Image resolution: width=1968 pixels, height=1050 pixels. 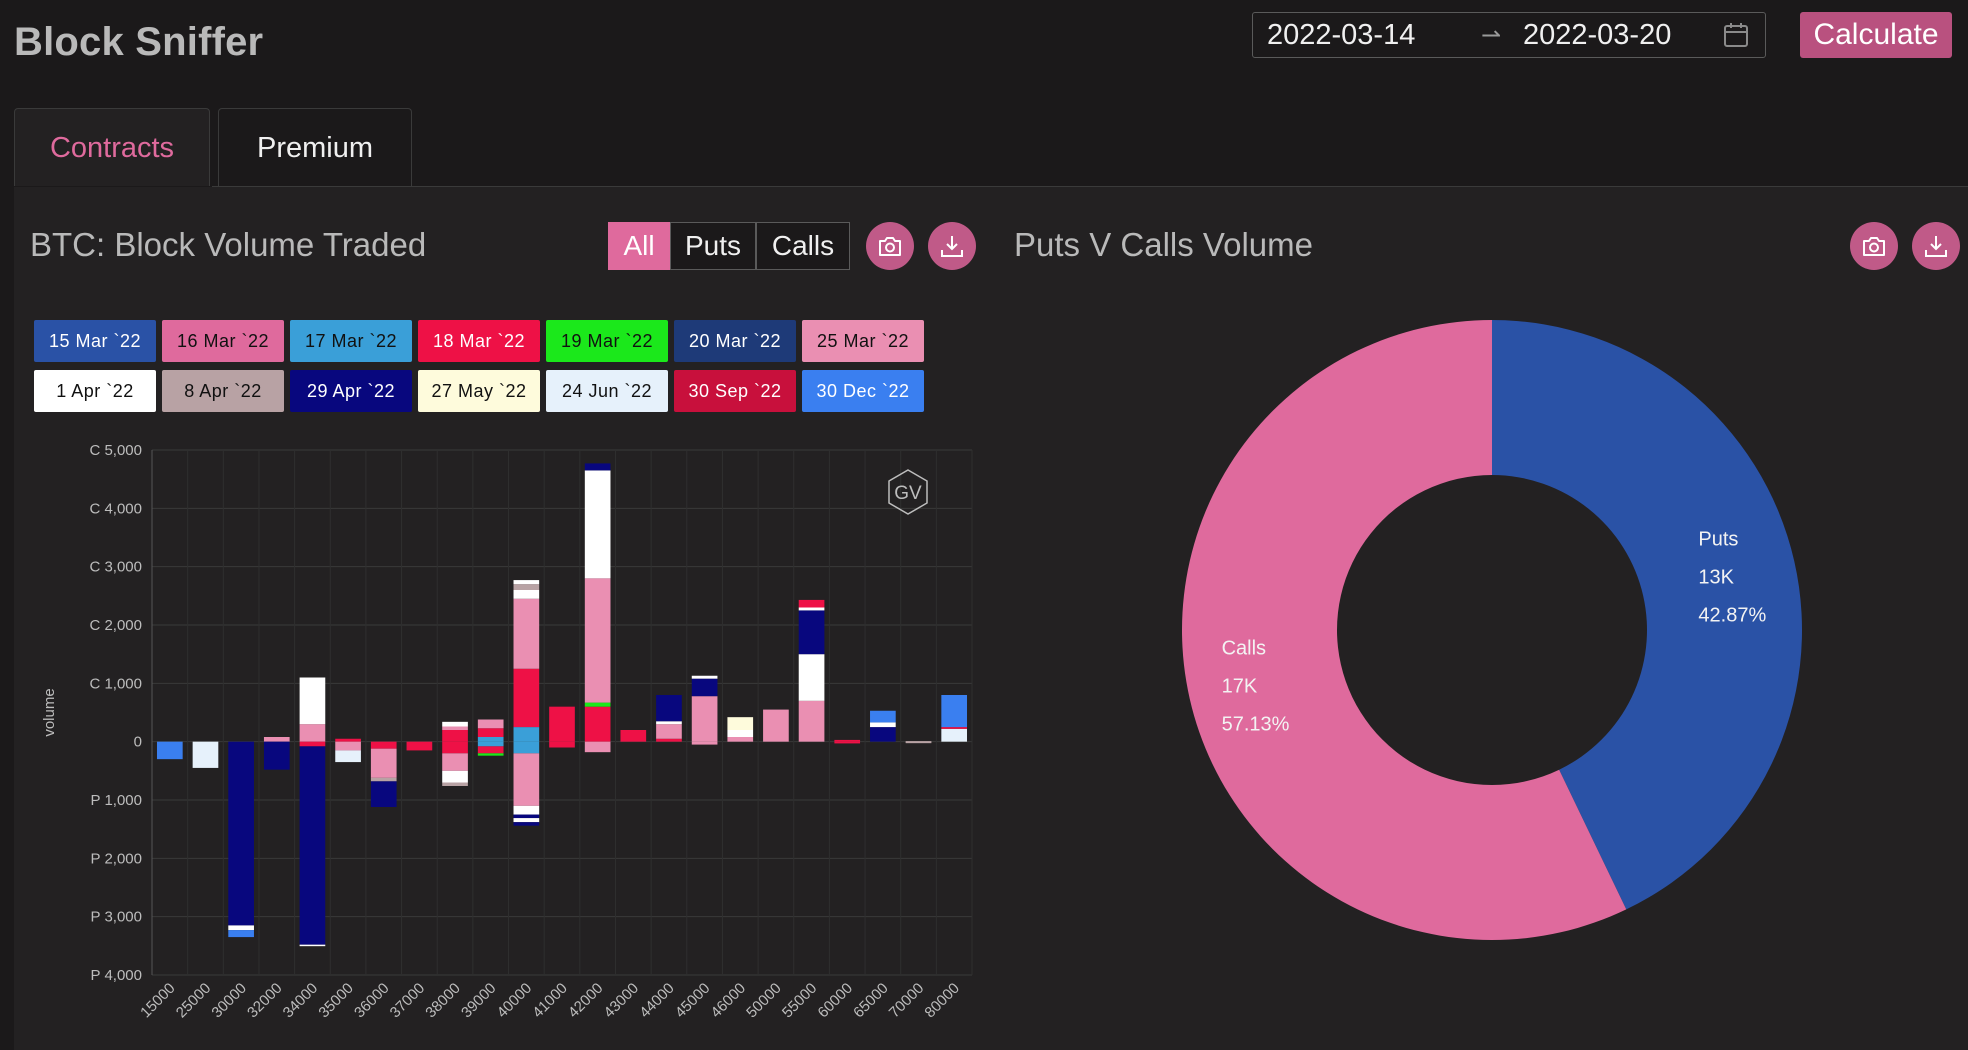 What do you see at coordinates (116, 975) in the screenshot?
I see `y-tick-label: P 4,000` at bounding box center [116, 975].